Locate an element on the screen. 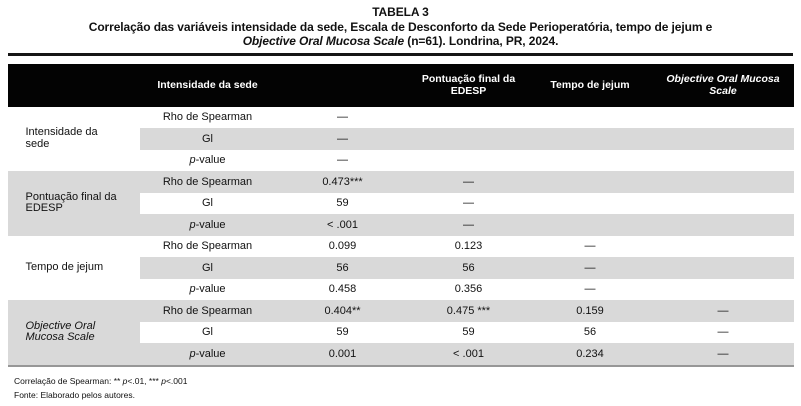 This screenshot has height=406, width=801. title-divider-rule is located at coordinates (400, 54).